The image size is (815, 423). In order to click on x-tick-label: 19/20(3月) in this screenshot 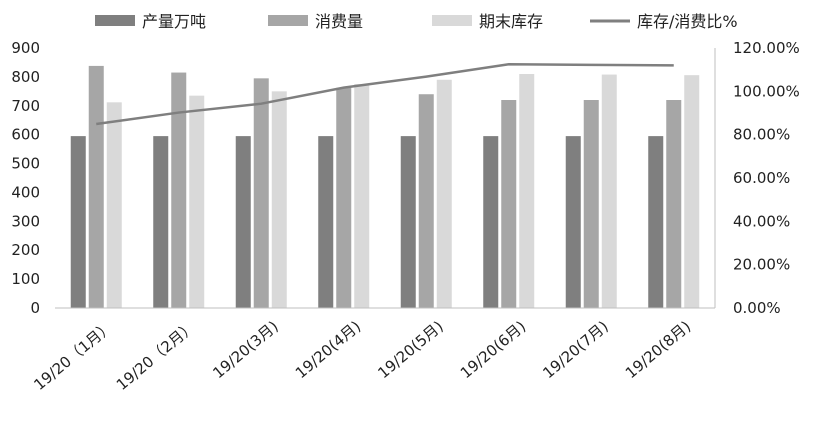, I will do `click(245, 349)`.